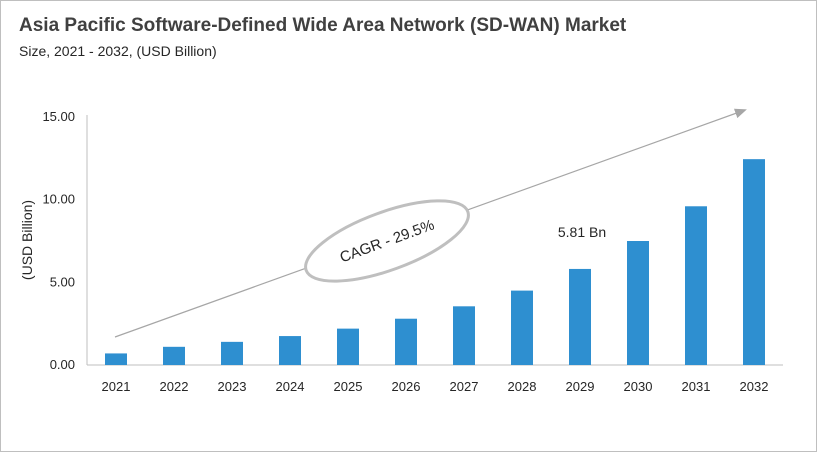 The image size is (817, 452). Describe the element at coordinates (754, 262) in the screenshot. I see `bar-2032` at that location.